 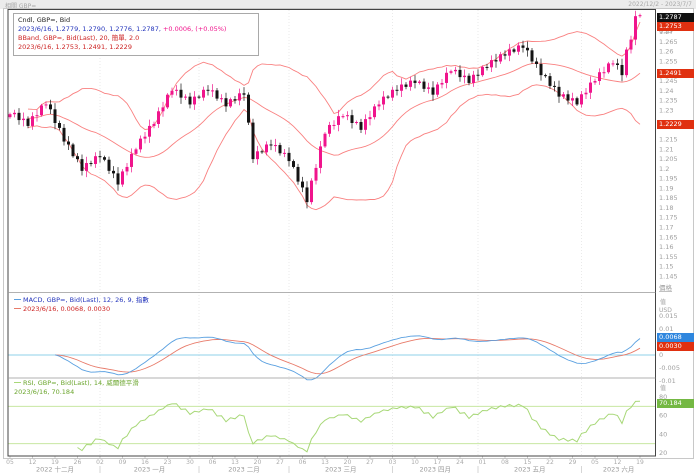 I want to click on day-tick-label: 15, so click(x=528, y=462).